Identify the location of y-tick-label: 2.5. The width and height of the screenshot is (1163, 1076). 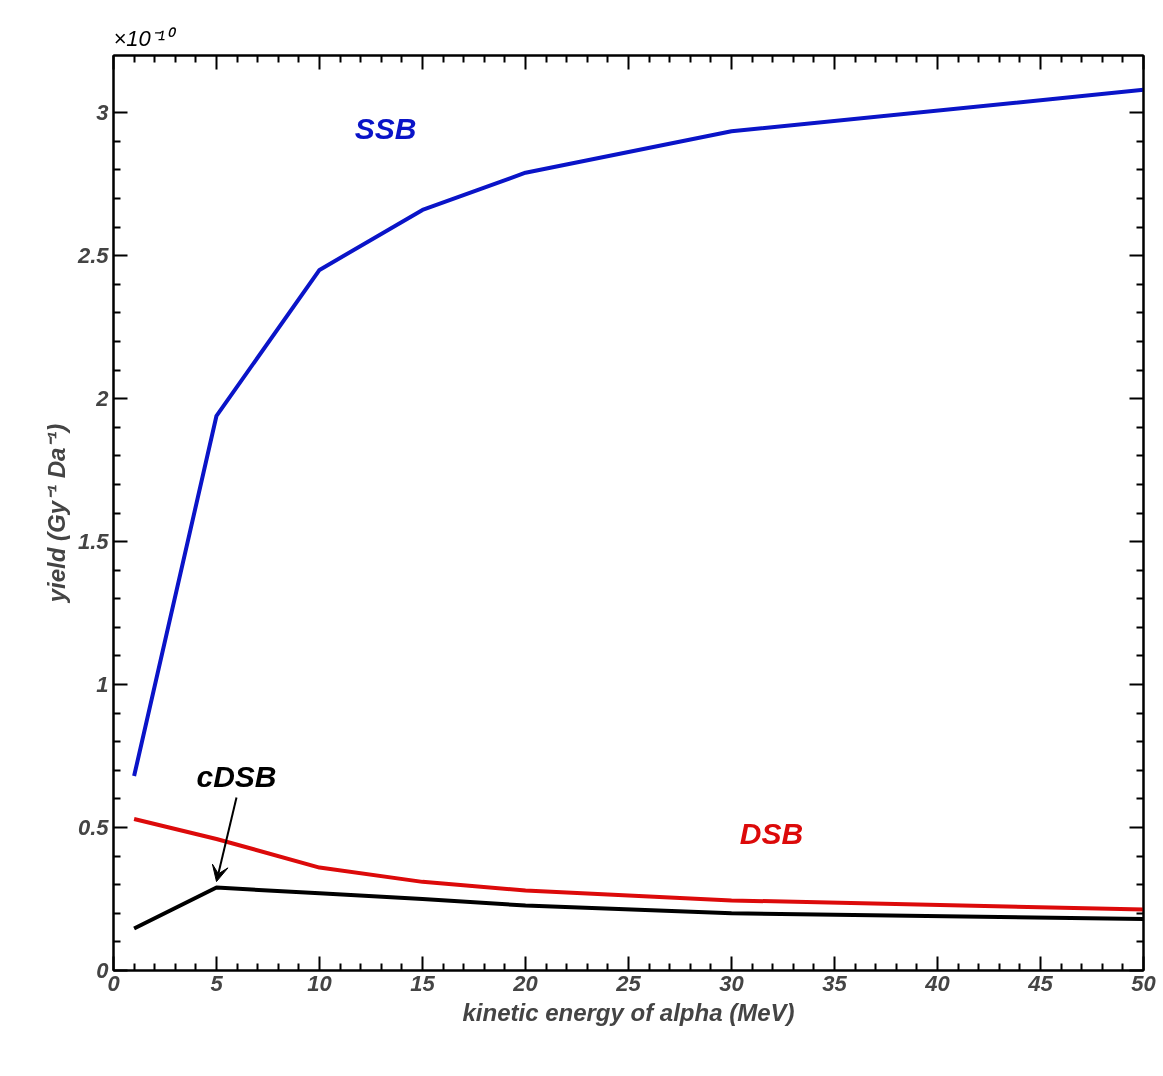
(93, 256).